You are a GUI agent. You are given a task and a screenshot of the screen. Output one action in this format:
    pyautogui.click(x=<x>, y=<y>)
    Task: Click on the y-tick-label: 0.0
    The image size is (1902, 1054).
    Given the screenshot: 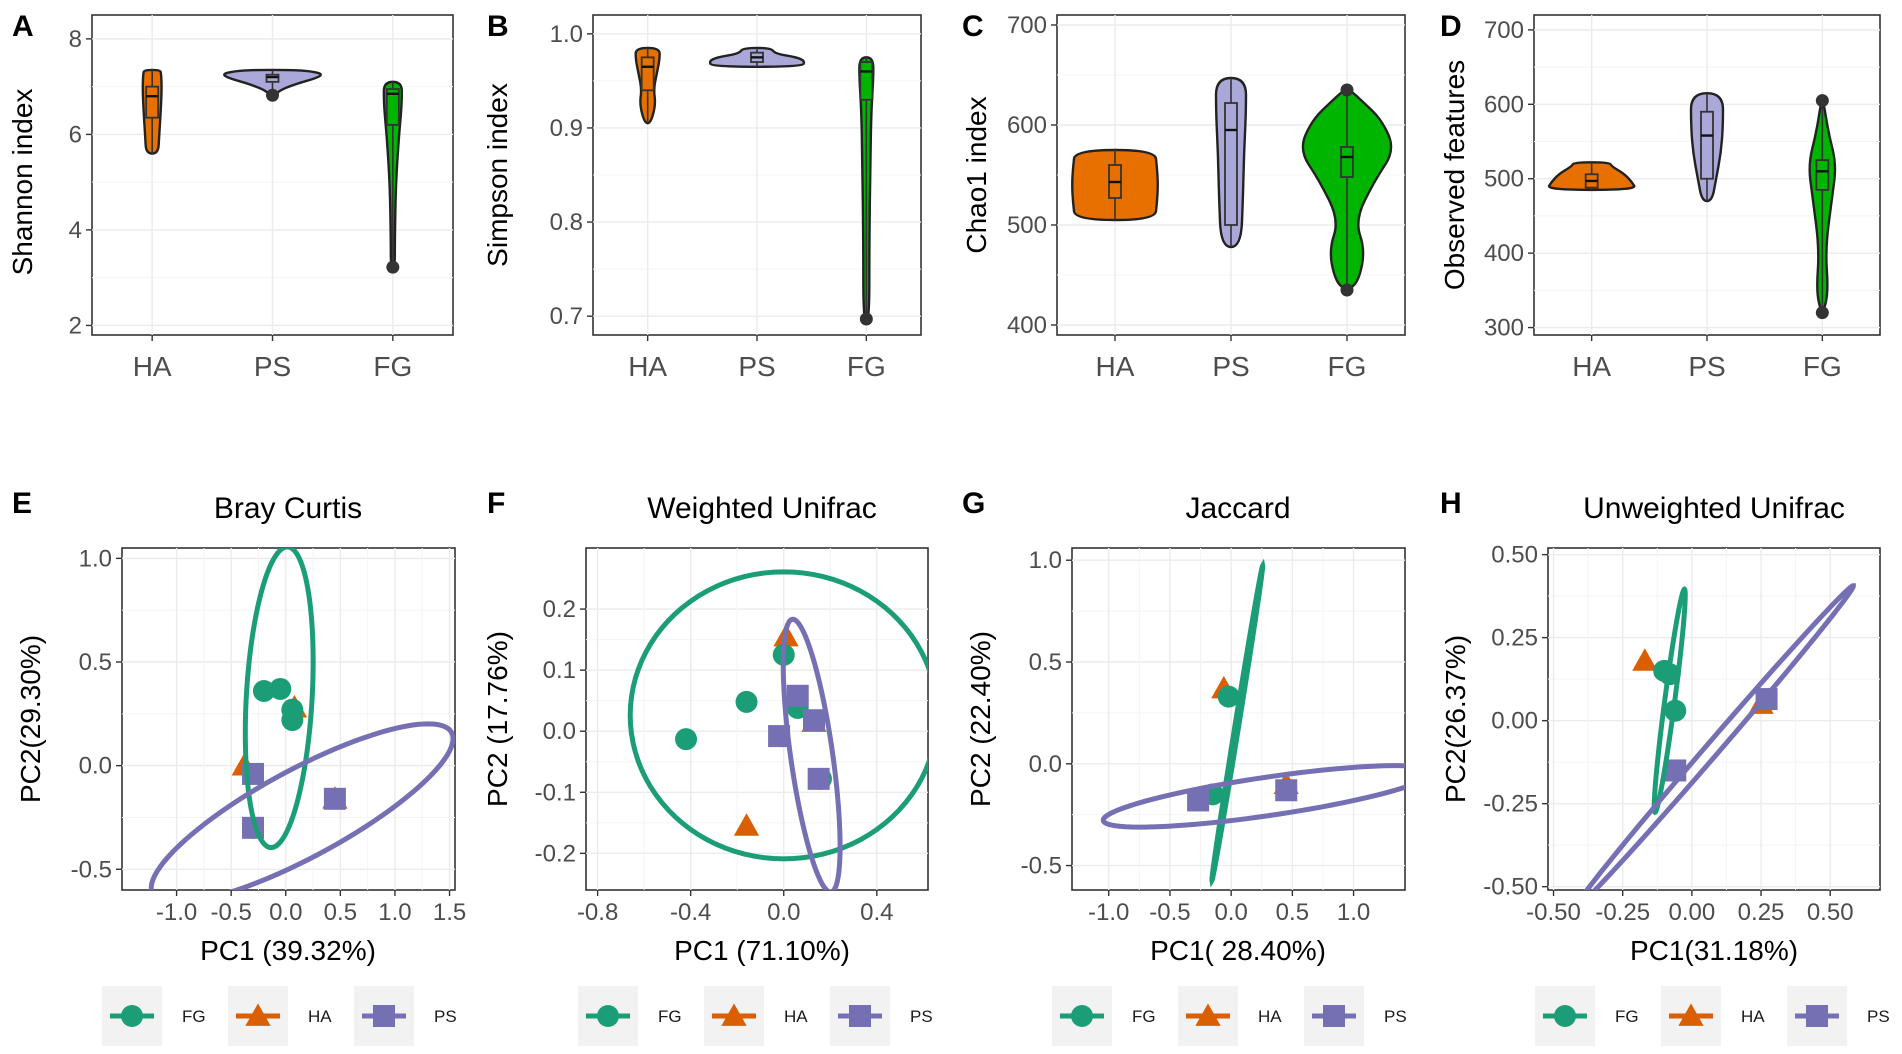 What is the action you would take?
    pyautogui.click(x=559, y=731)
    